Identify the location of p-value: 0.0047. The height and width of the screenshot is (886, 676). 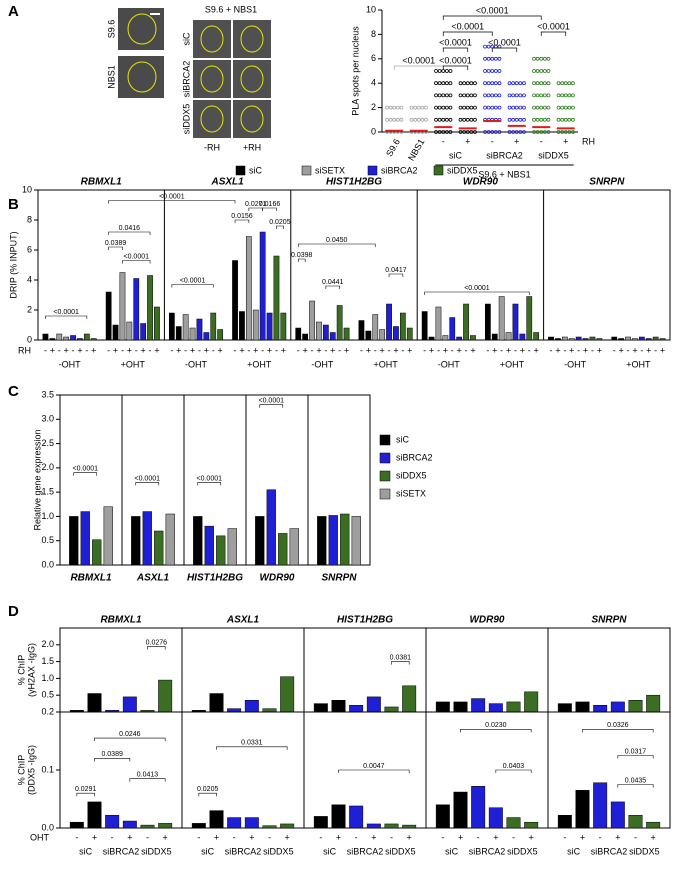
(374, 766).